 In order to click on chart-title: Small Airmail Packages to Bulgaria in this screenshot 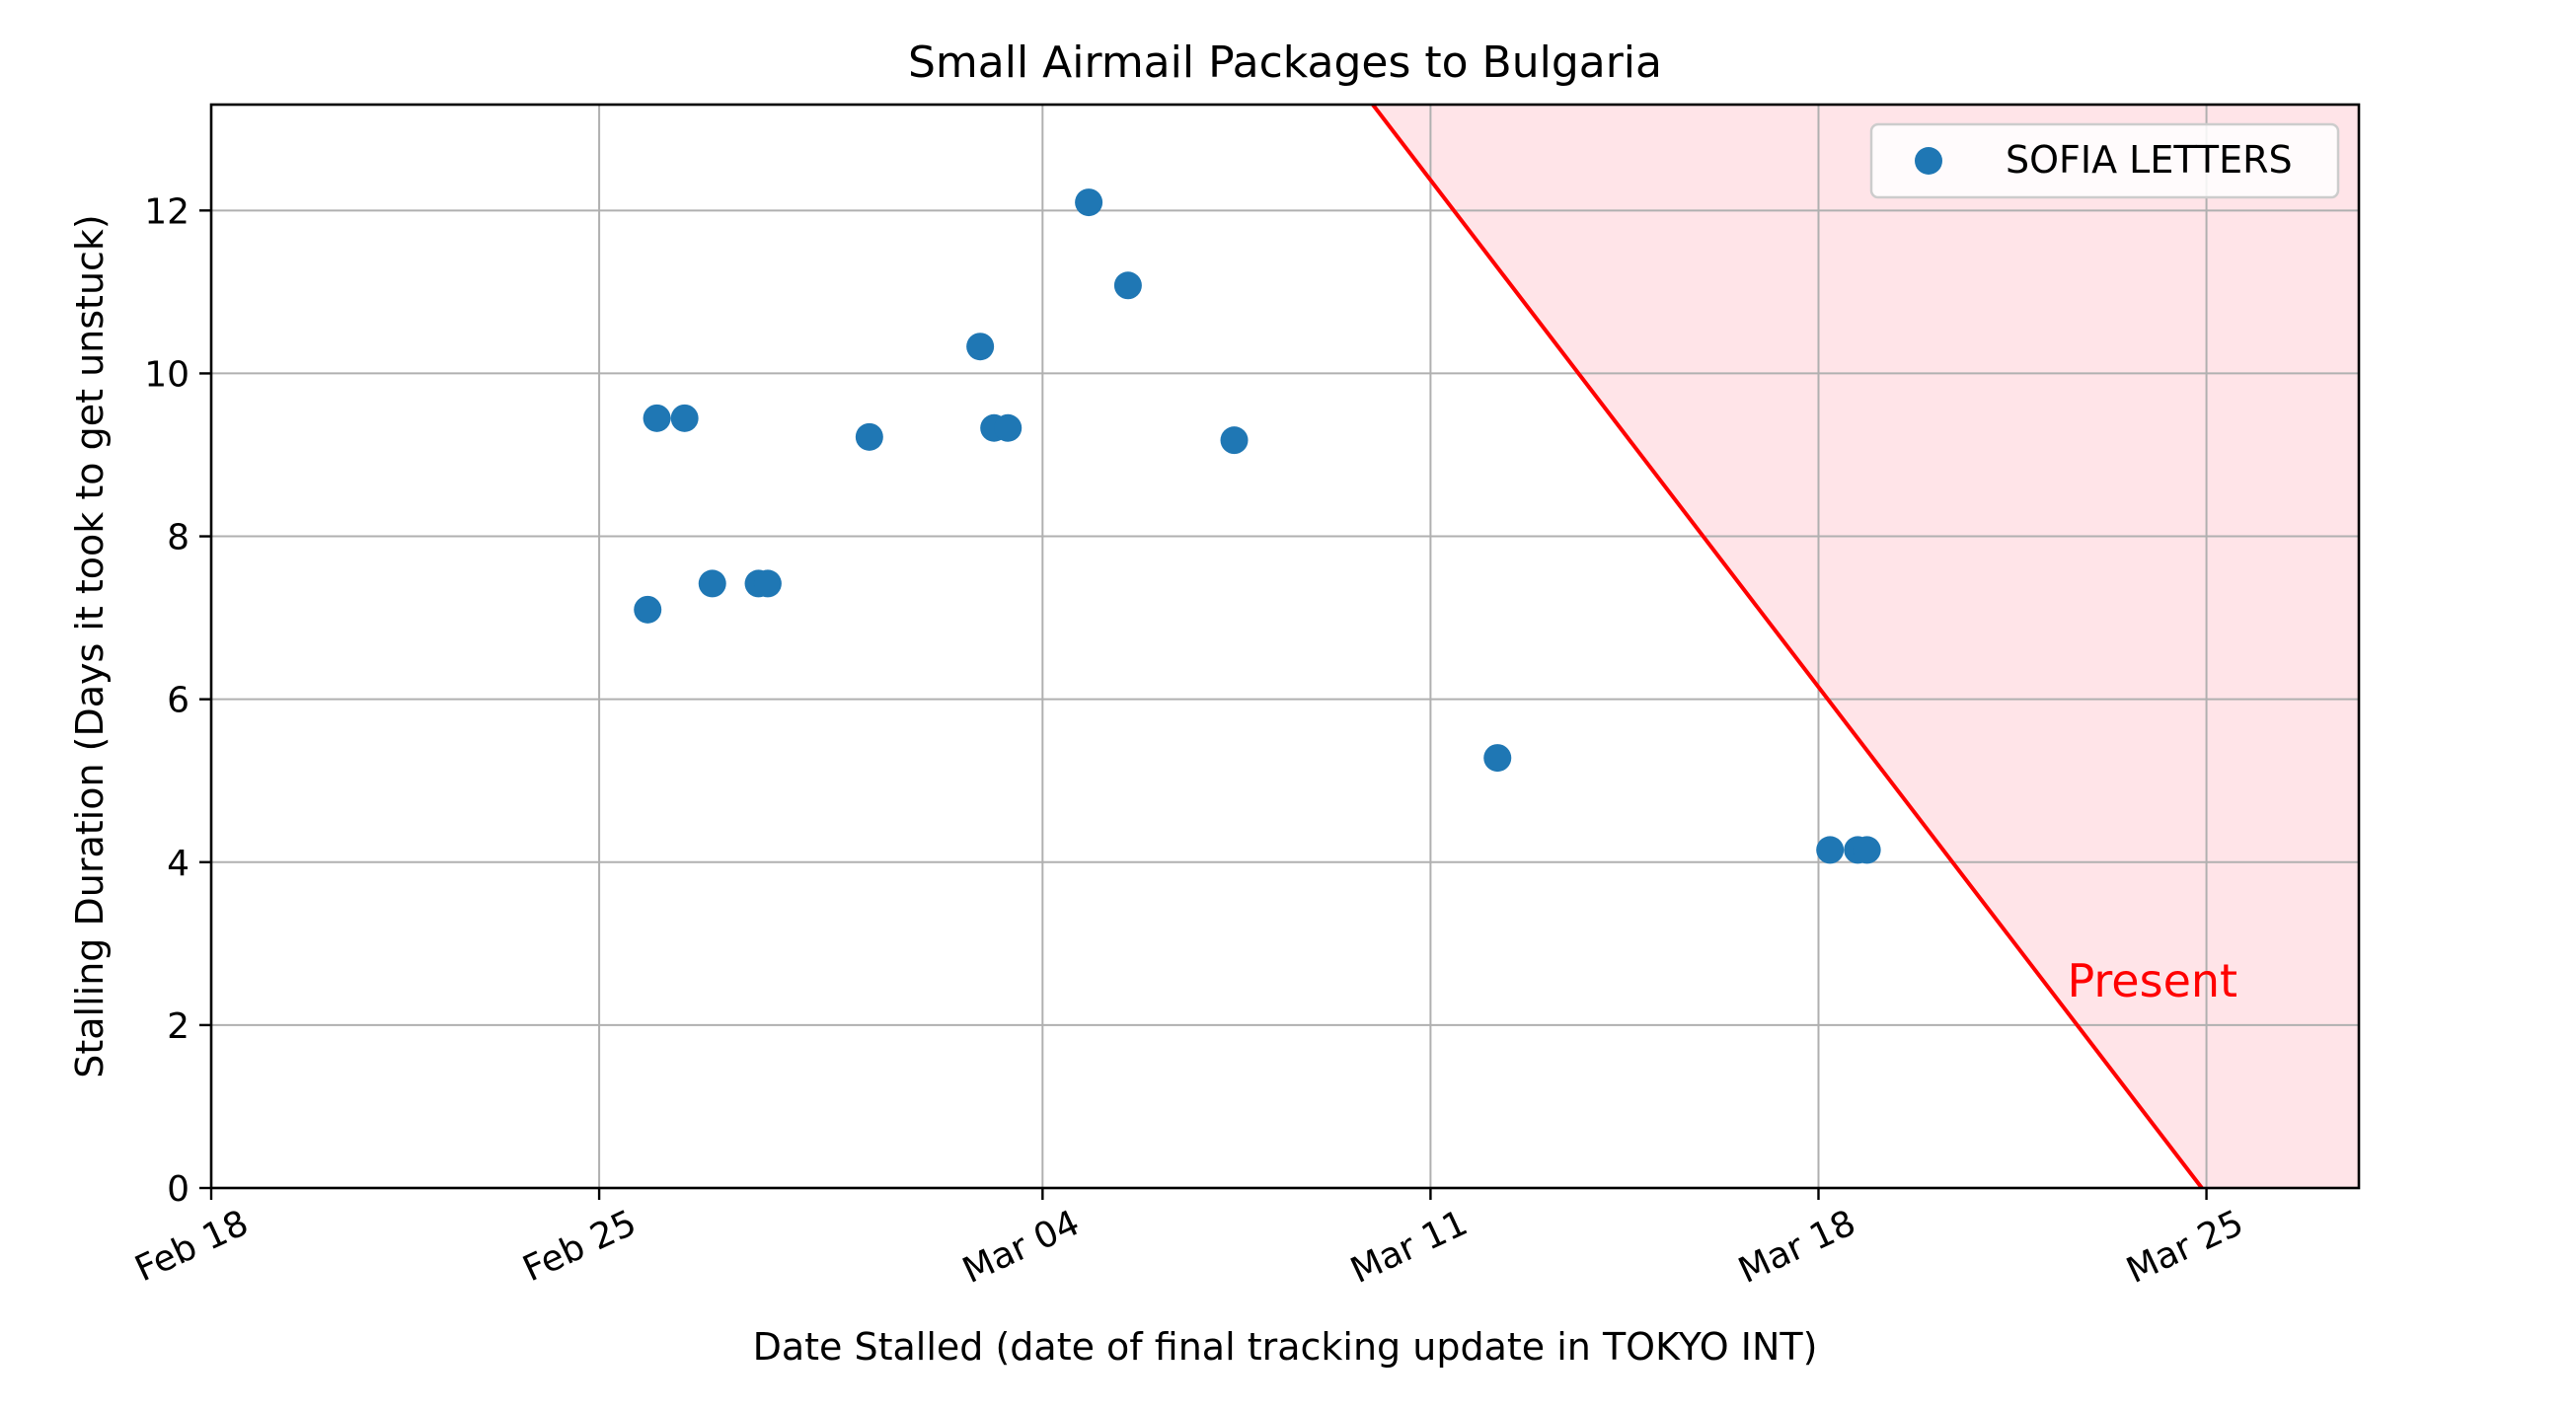, I will do `click(1285, 62)`.